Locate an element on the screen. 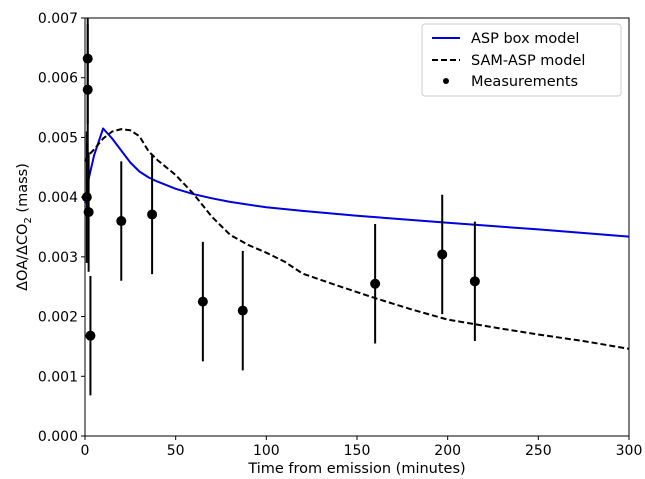  x-tick-label: 100 is located at coordinates (266, 451).